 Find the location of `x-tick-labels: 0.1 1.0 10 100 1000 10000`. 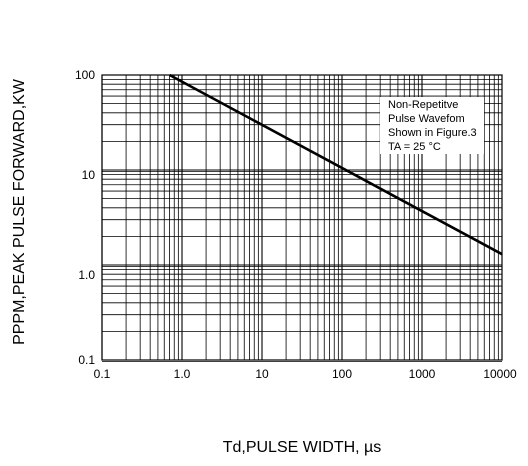

x-tick-labels: 0.1 1.0 10 100 1000 10000 is located at coordinates (305, 374).